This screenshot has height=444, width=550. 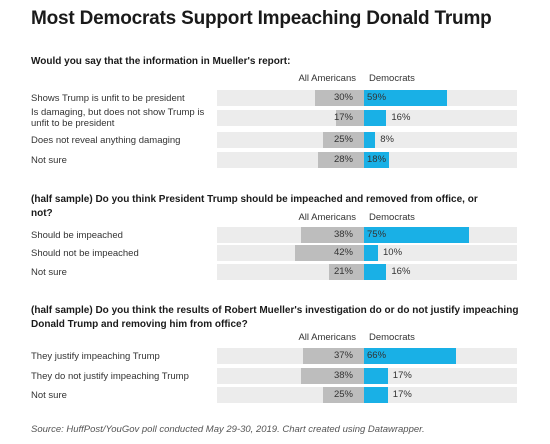 I want to click on row-label: Shows Trump is unfit to be president, so click(x=108, y=98).